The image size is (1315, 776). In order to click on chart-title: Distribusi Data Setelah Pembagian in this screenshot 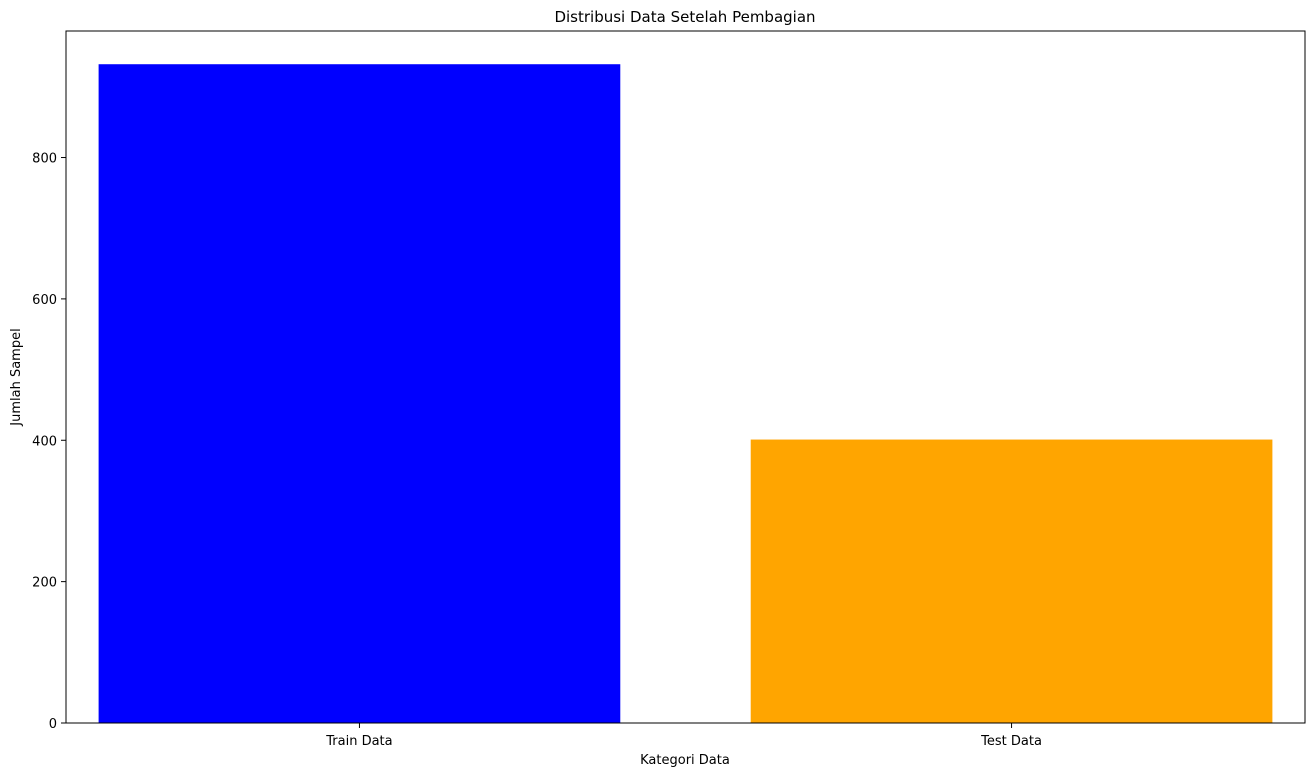, I will do `click(684, 17)`.